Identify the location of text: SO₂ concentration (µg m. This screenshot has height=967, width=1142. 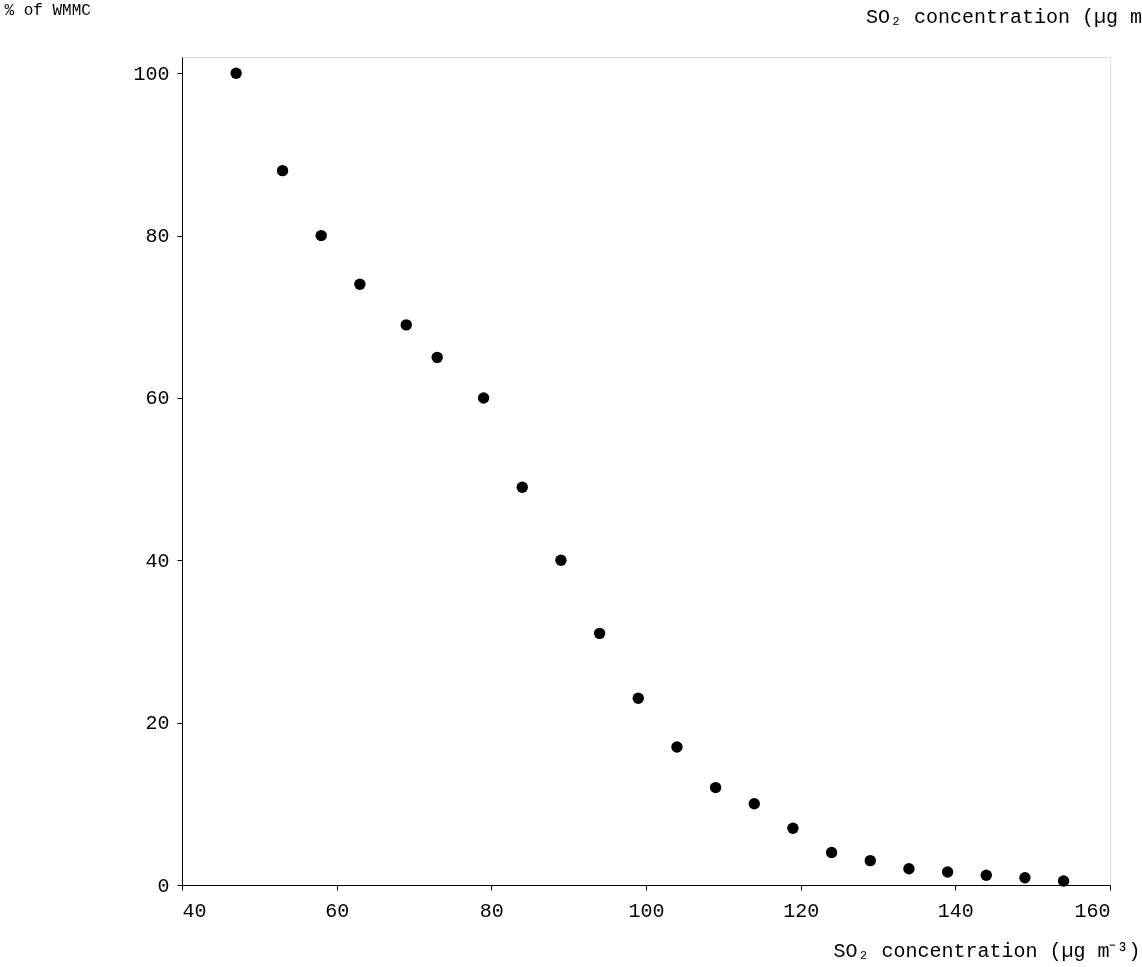
(1003, 17).